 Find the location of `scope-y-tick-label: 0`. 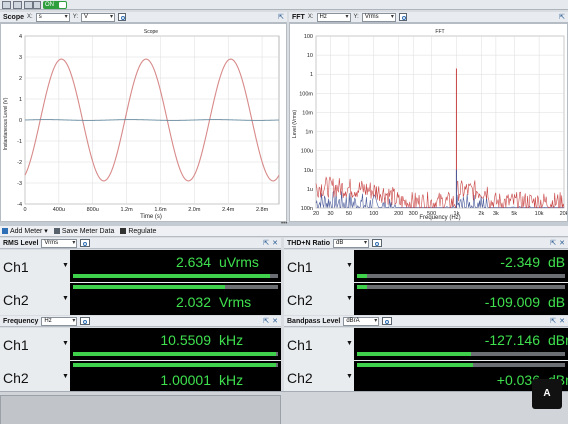

scope-y-tick-label: 0 is located at coordinates (20, 121).